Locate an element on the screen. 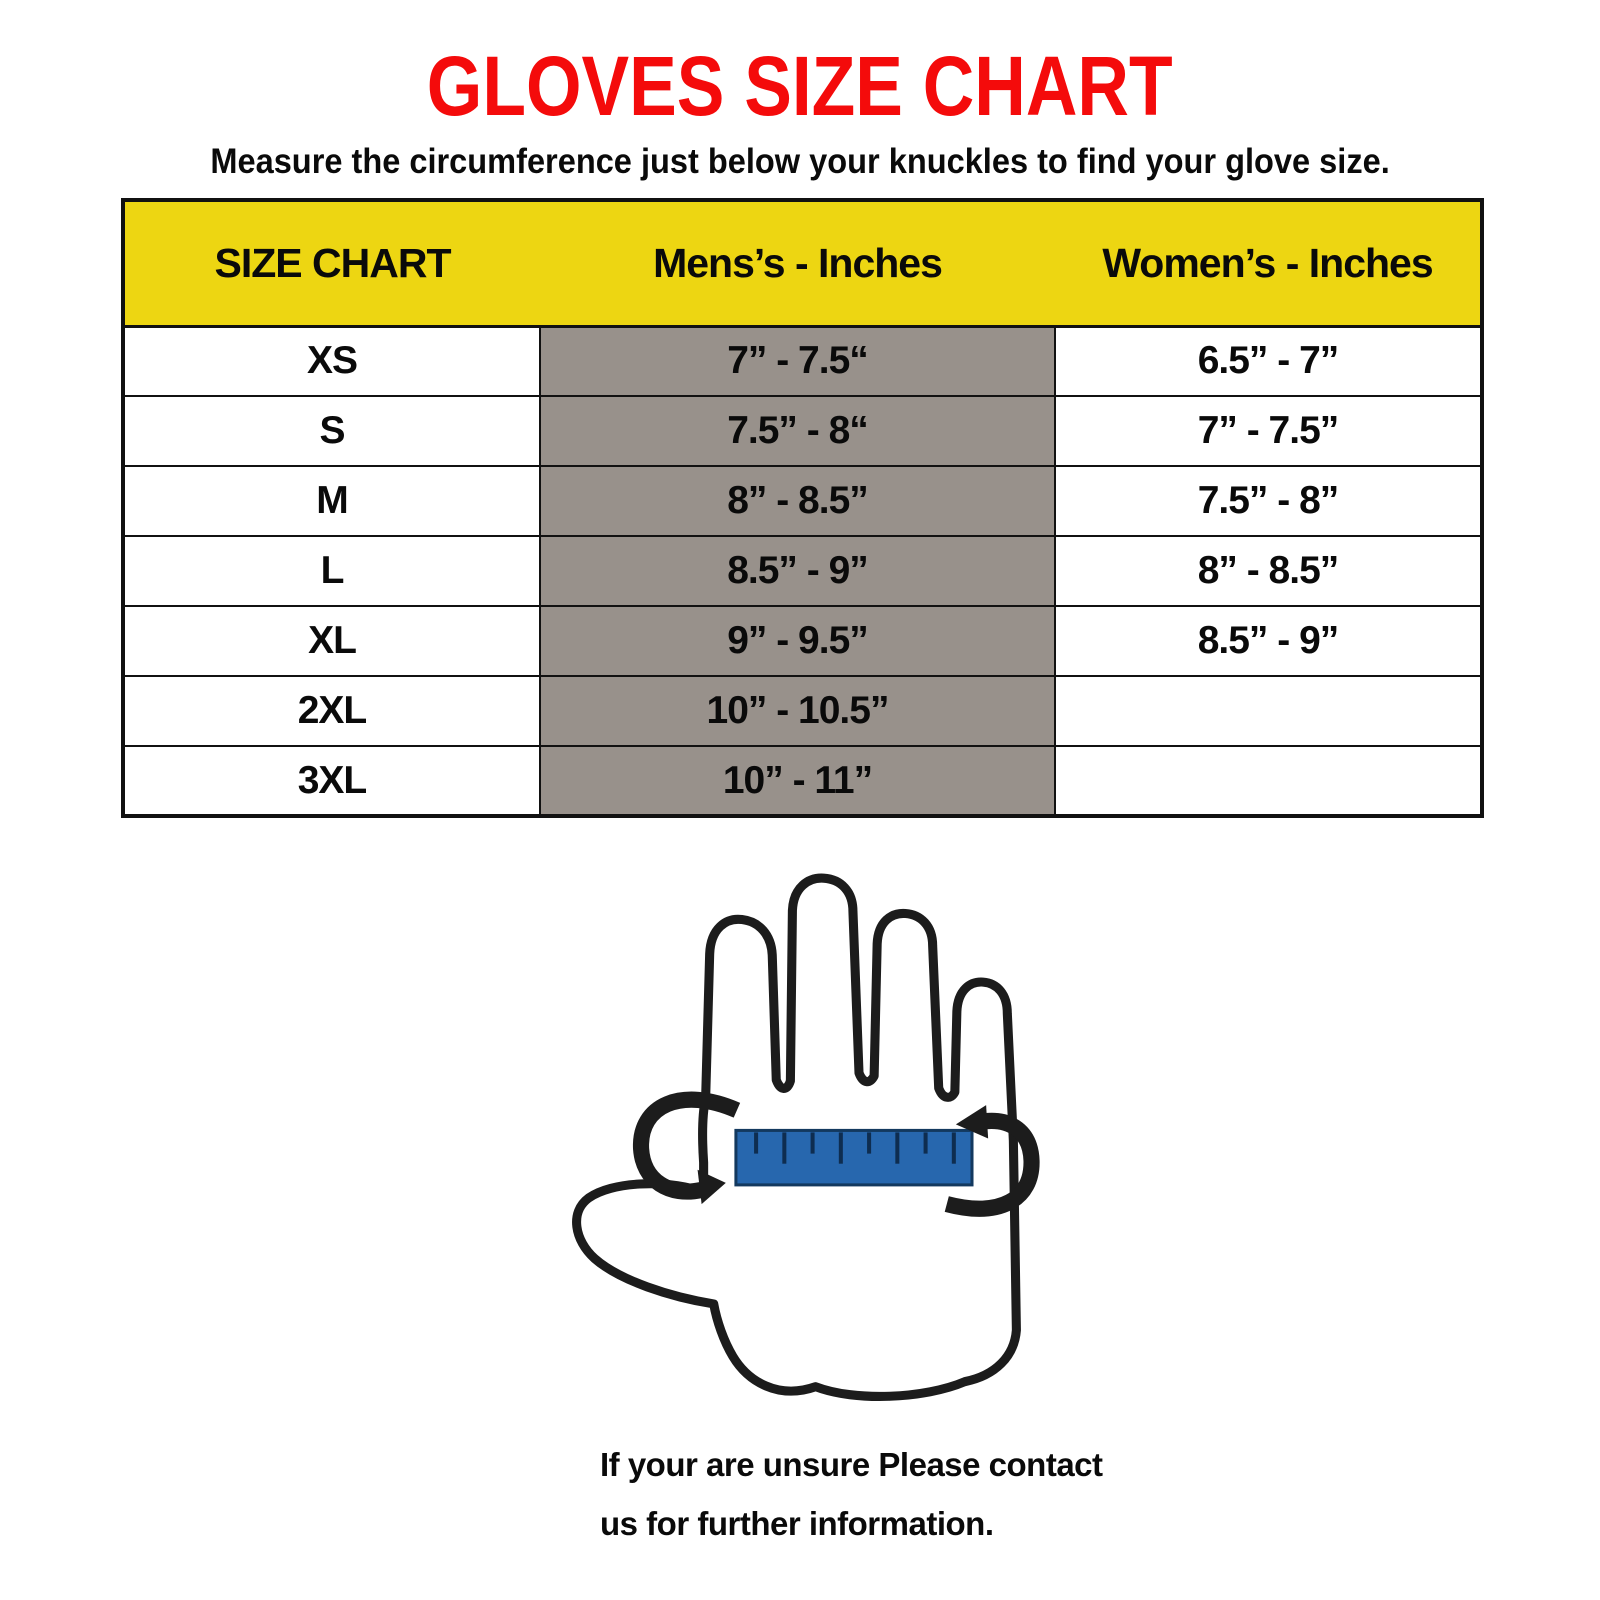 The height and width of the screenshot is (1600, 1600). mens-range-cell: 8.5” - 9” is located at coordinates (797, 571).